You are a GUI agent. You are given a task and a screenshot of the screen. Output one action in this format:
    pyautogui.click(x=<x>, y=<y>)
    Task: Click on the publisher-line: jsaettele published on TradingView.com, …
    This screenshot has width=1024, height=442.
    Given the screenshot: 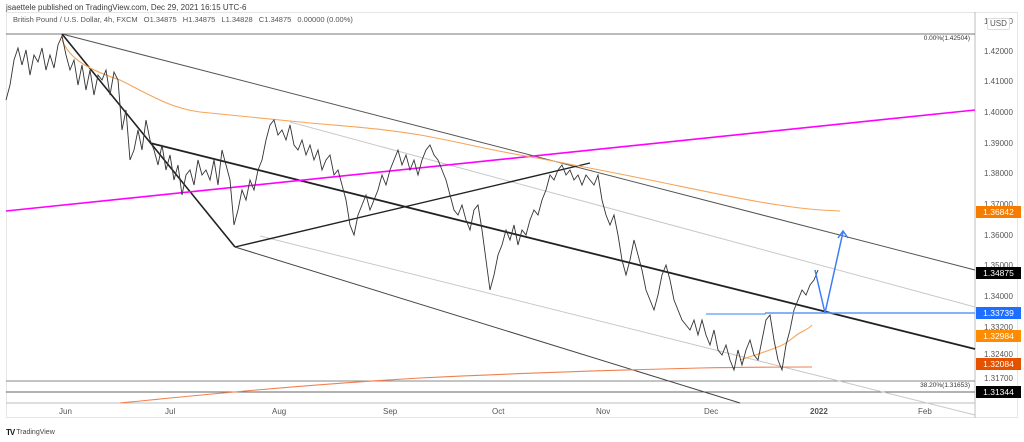 What is the action you would take?
    pyautogui.click(x=126, y=7)
    